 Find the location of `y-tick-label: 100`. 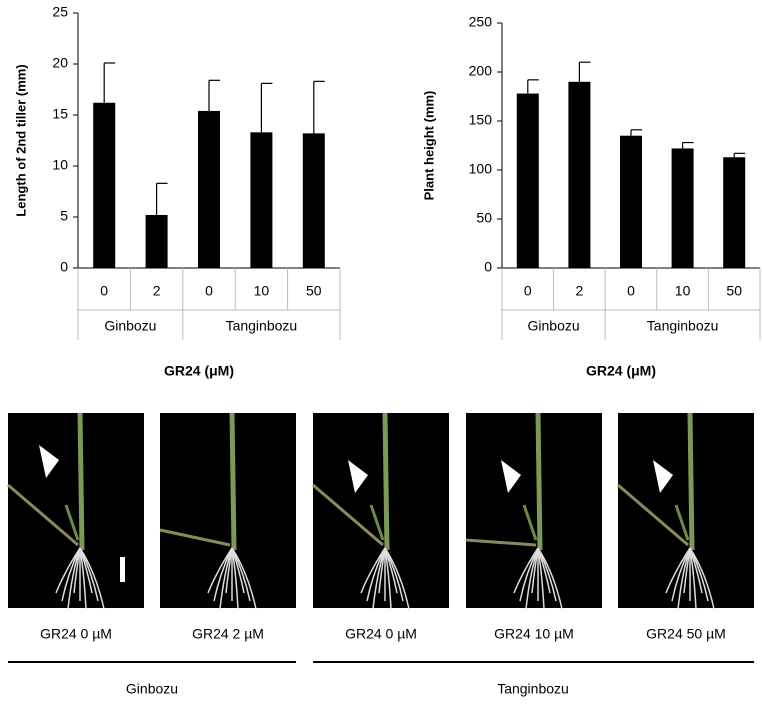

y-tick-label: 100 is located at coordinates (481, 169).